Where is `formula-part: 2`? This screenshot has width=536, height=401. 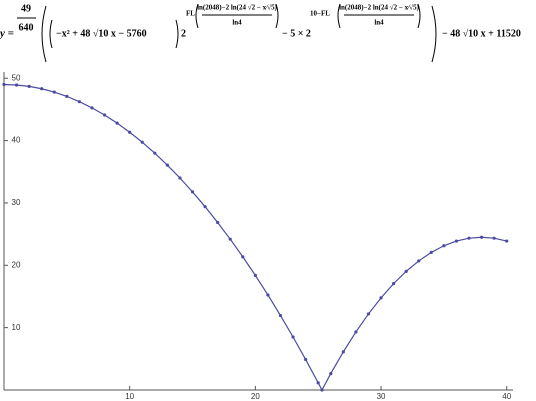 formula-part: 2 is located at coordinates (183, 33).